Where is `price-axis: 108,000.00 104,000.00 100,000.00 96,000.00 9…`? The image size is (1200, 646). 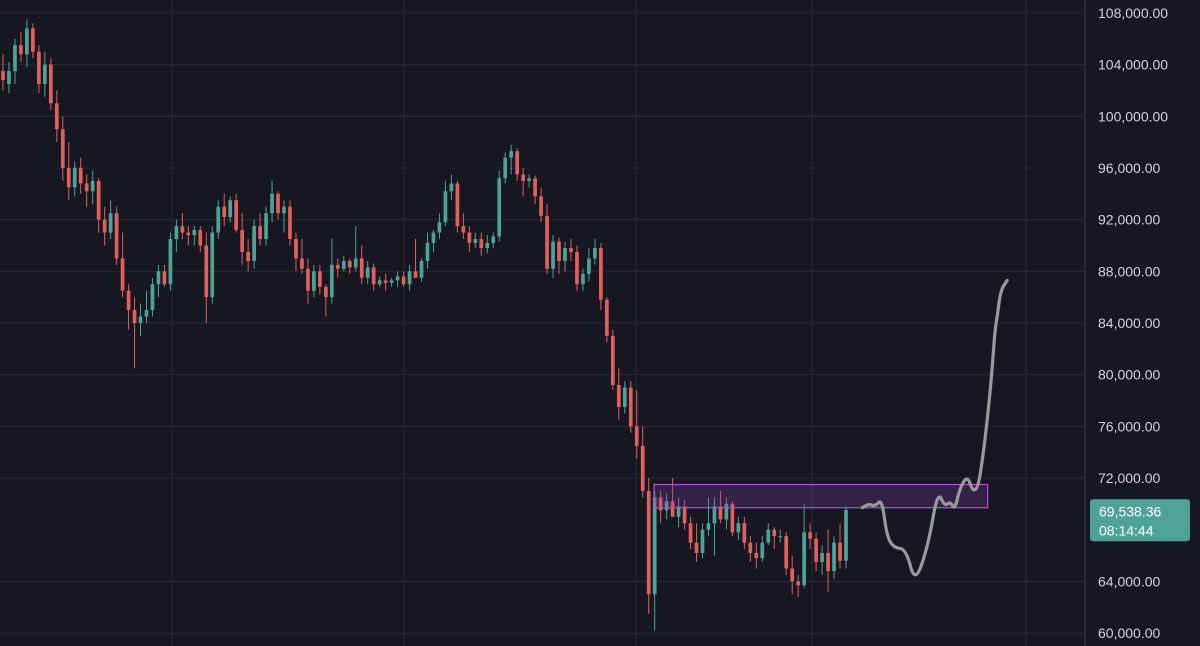 price-axis: 108,000.00 104,000.00 100,000.00 96,000.00 9… is located at coordinates (1133, 323).